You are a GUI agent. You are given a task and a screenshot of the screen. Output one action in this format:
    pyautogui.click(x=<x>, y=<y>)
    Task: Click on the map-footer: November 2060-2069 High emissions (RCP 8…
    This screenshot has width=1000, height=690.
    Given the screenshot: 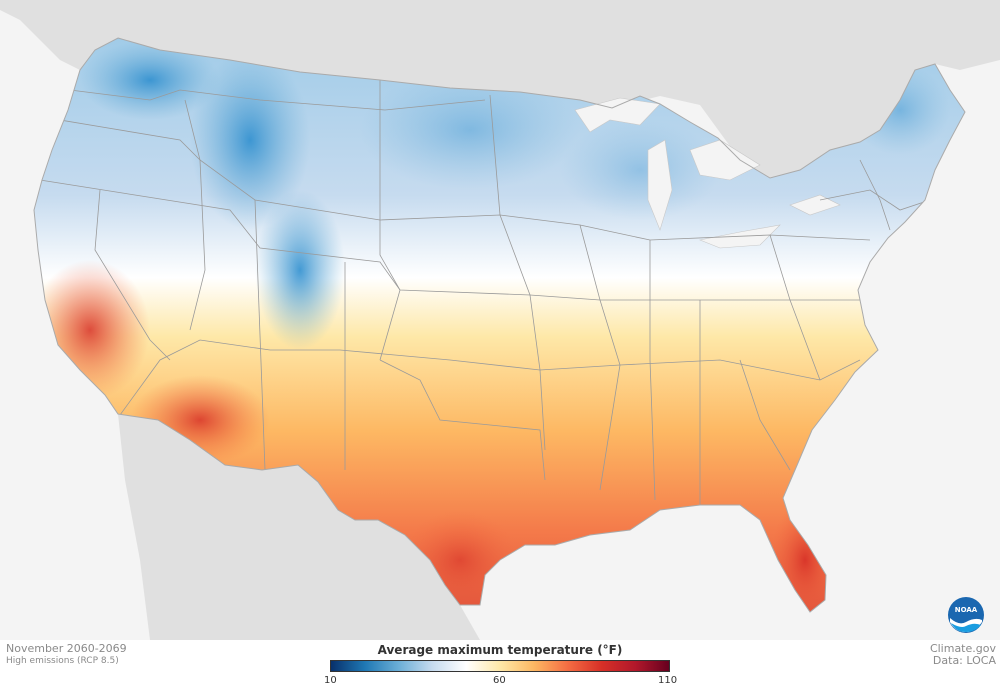 What is the action you would take?
    pyautogui.click(x=500, y=665)
    